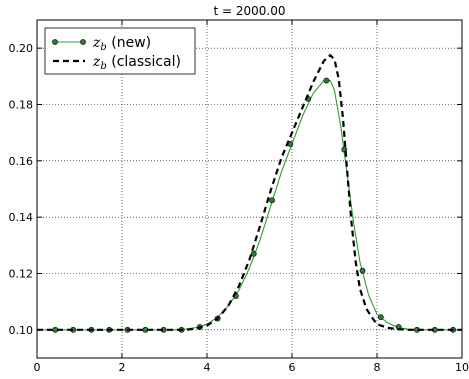  Describe the element at coordinates (207, 367) in the screenshot. I see `x-tick-label: 4` at that location.